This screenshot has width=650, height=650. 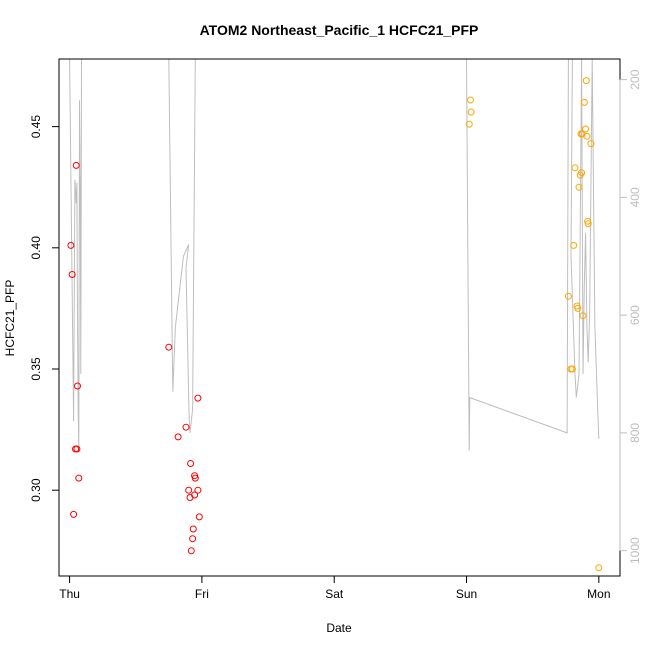 What do you see at coordinates (598, 594) in the screenshot?
I see `x-tick-label: Mon` at bounding box center [598, 594].